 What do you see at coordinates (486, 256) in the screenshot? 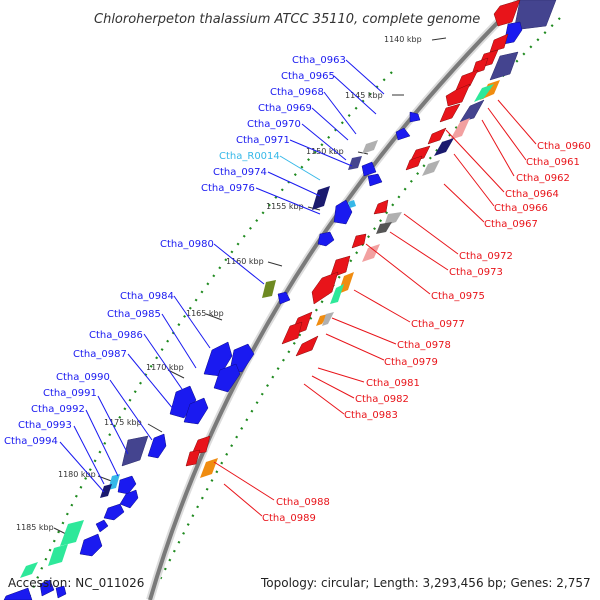
I see `gene-label: Ctha_0972` at bounding box center [486, 256].